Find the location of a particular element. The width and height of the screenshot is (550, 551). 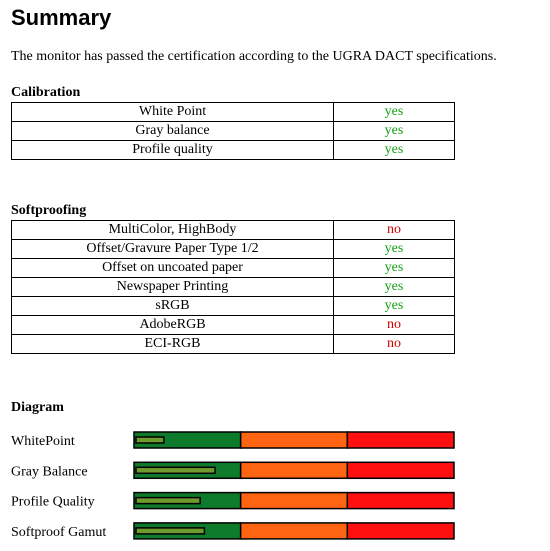

title: Summary is located at coordinates (61, 17).